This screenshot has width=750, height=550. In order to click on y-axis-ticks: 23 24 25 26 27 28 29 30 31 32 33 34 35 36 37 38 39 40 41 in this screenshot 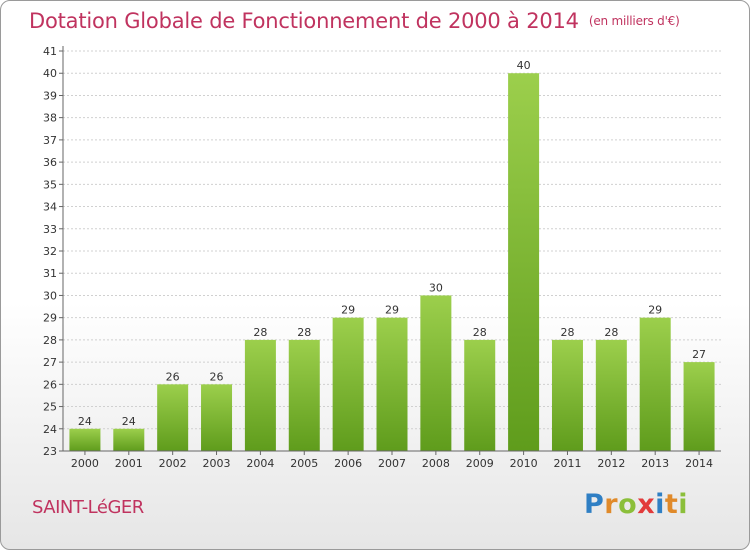, I will do `click(53, 251)`.